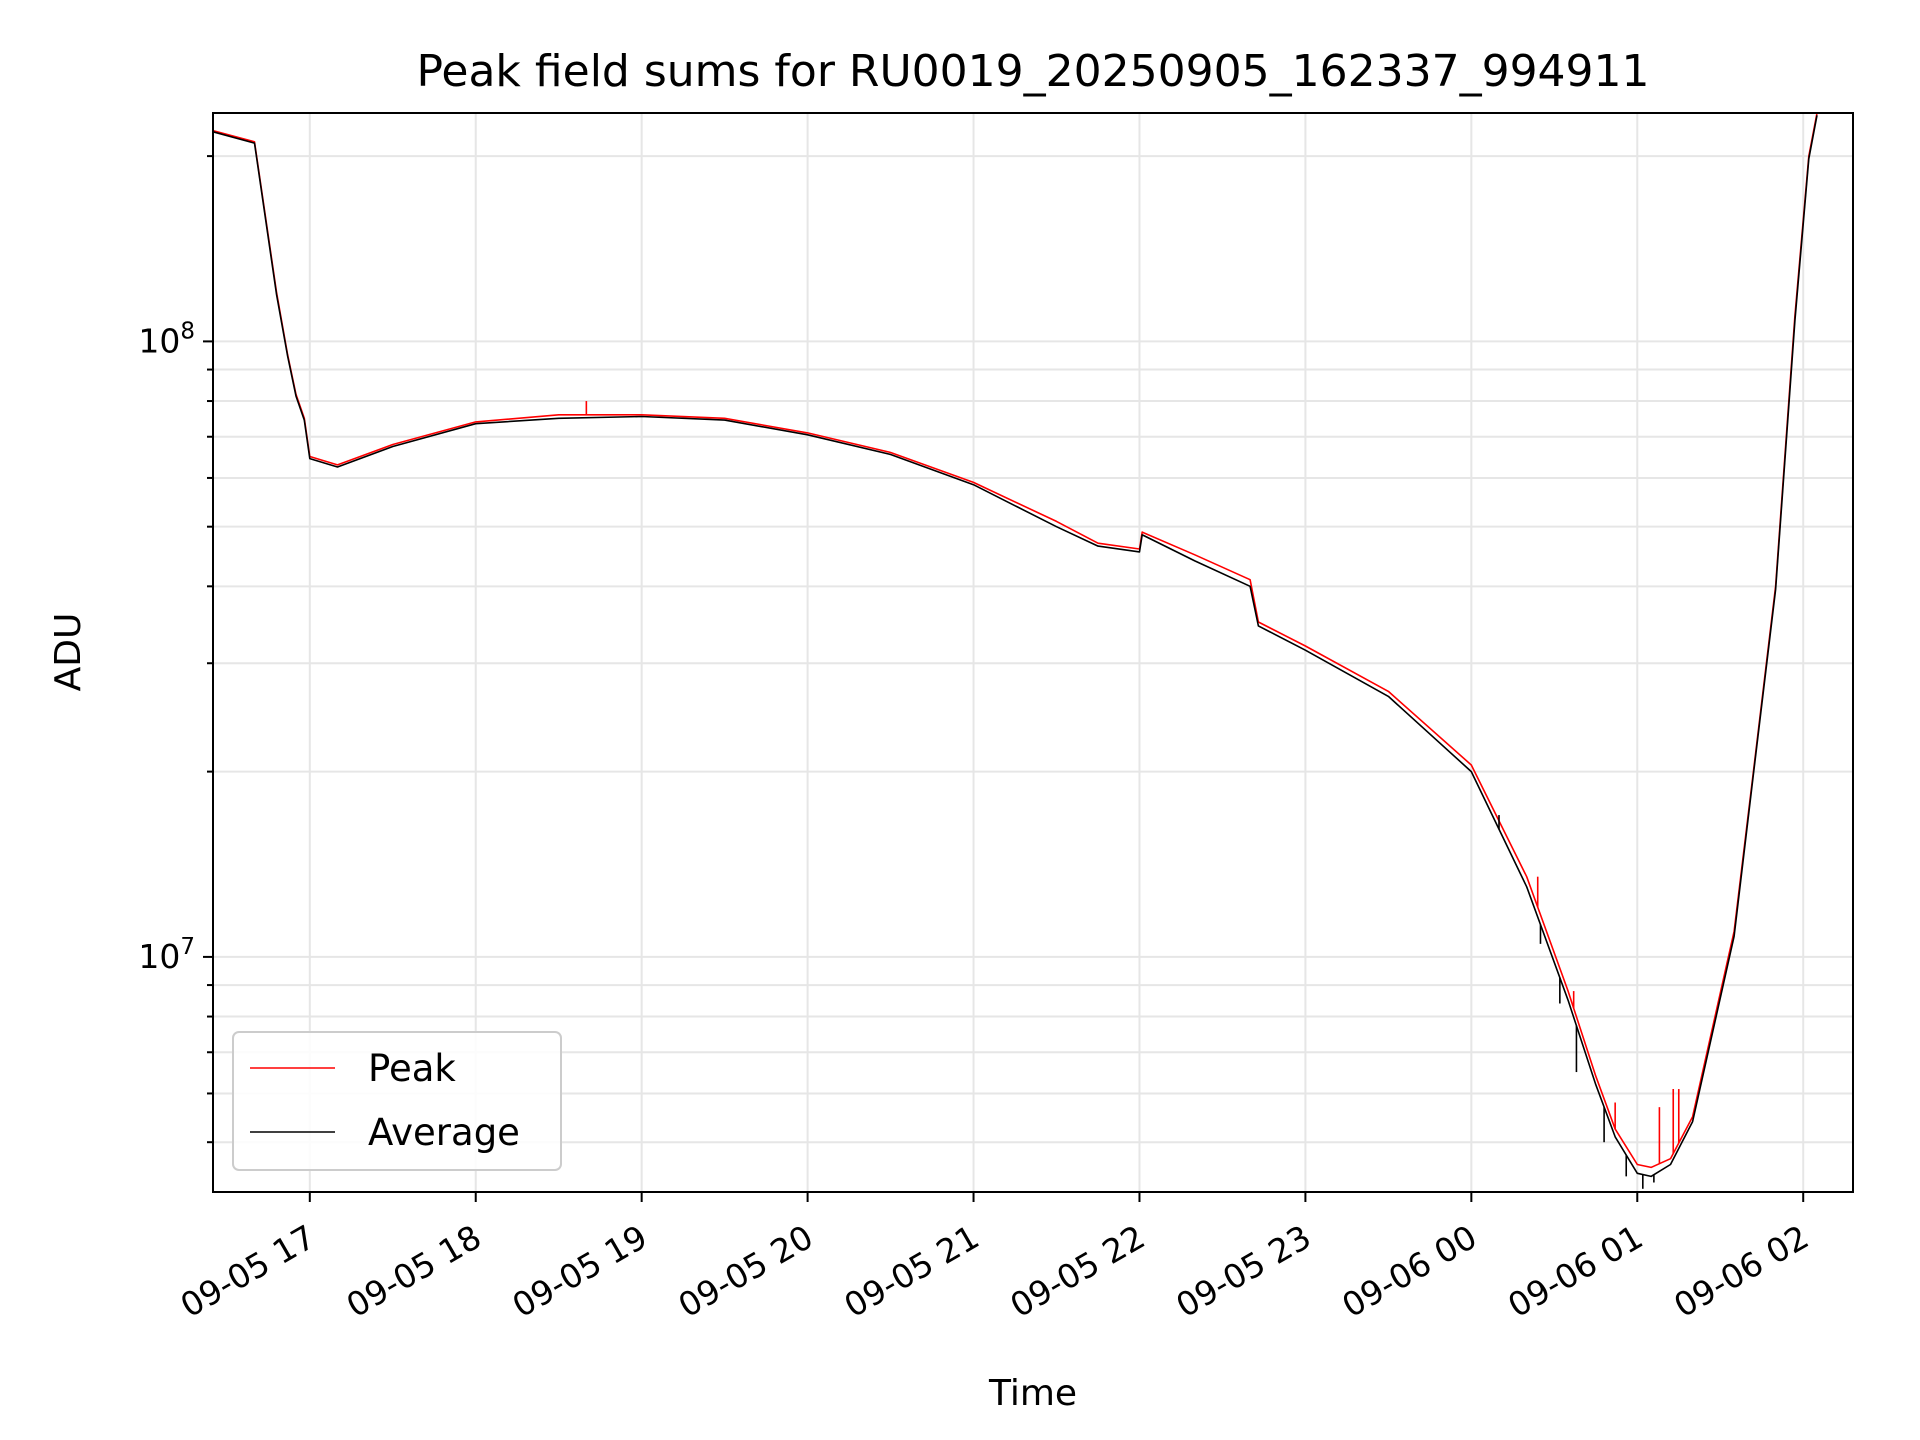 Image resolution: width=1920 pixels, height=1440 pixels. I want to click on y-axis-label: ADU, so click(68, 652).